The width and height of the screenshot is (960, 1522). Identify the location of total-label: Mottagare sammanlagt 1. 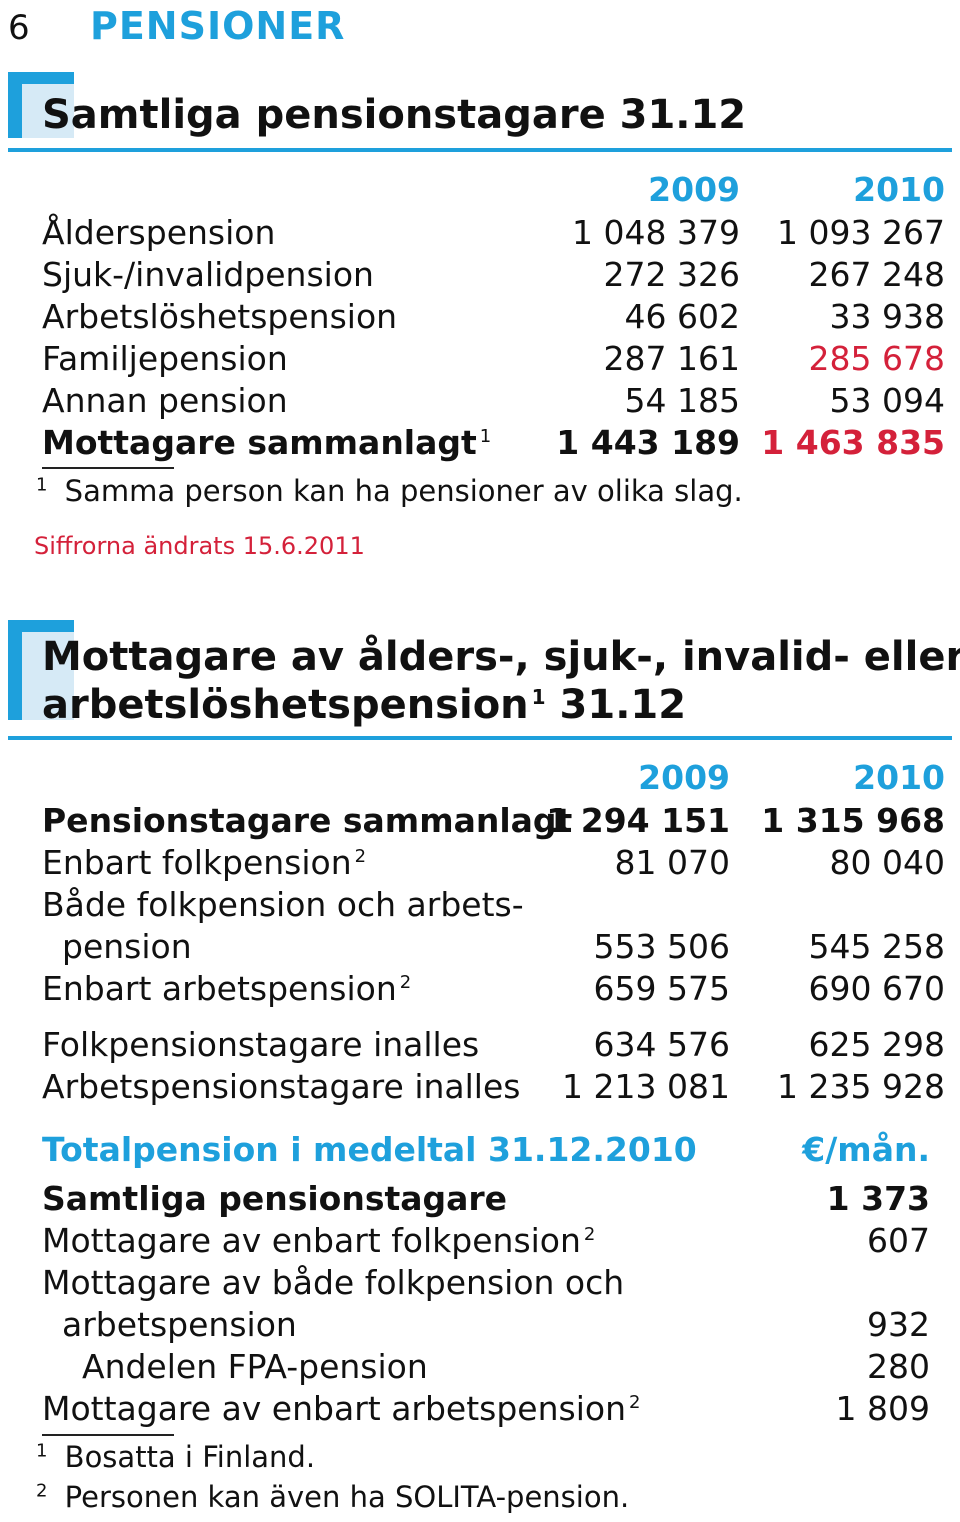
(267, 442).